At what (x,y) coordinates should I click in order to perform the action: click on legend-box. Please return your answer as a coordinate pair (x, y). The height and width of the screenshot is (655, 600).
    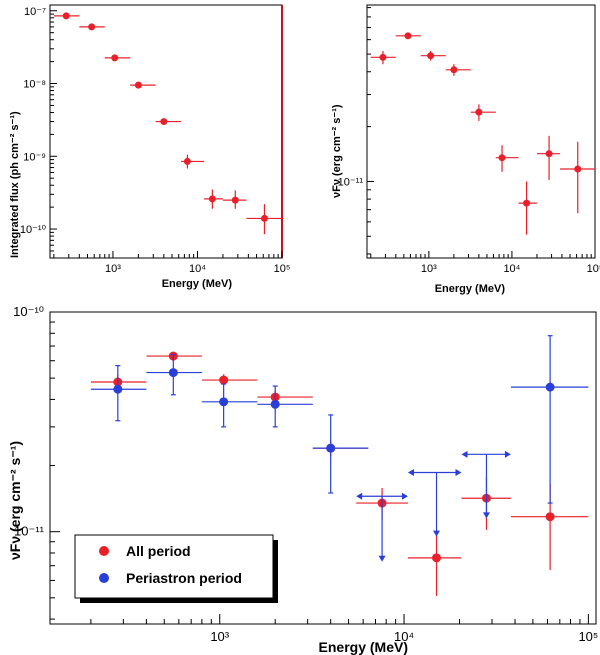
    Looking at the image, I should click on (174, 566).